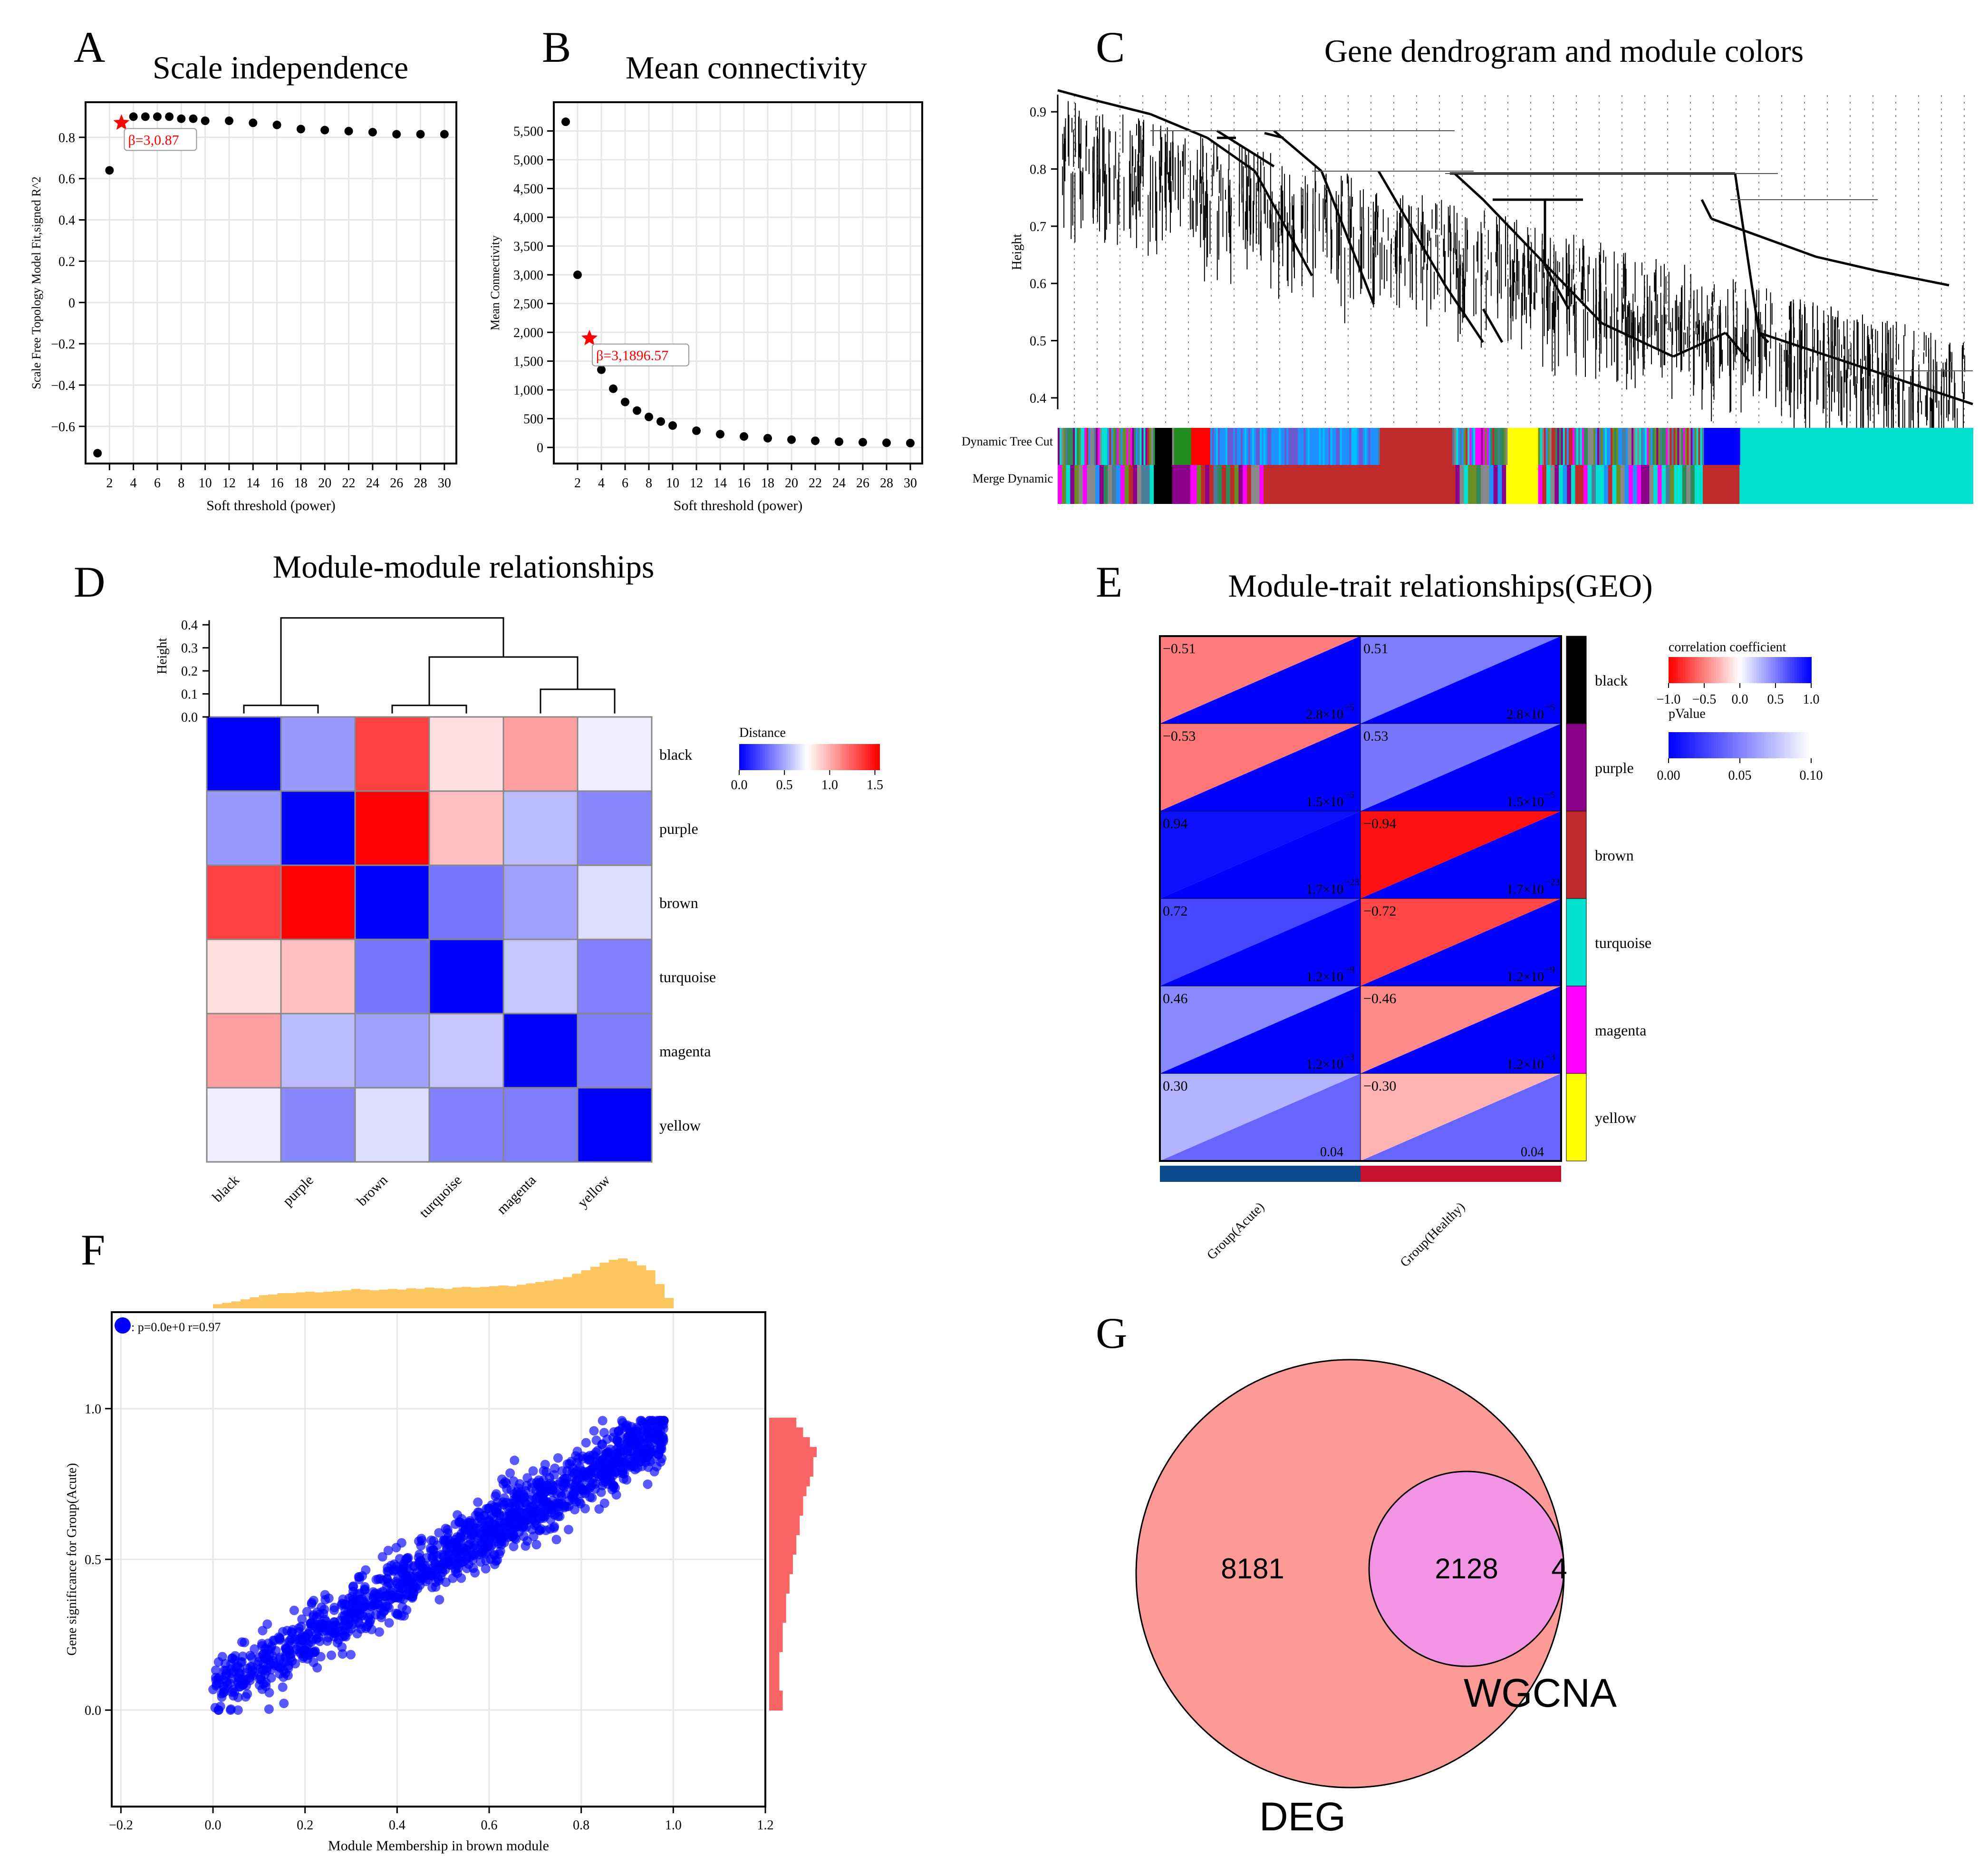 The width and height of the screenshot is (1988, 1866). What do you see at coordinates (886, 484) in the screenshot?
I see `x-tick-label: 28` at bounding box center [886, 484].